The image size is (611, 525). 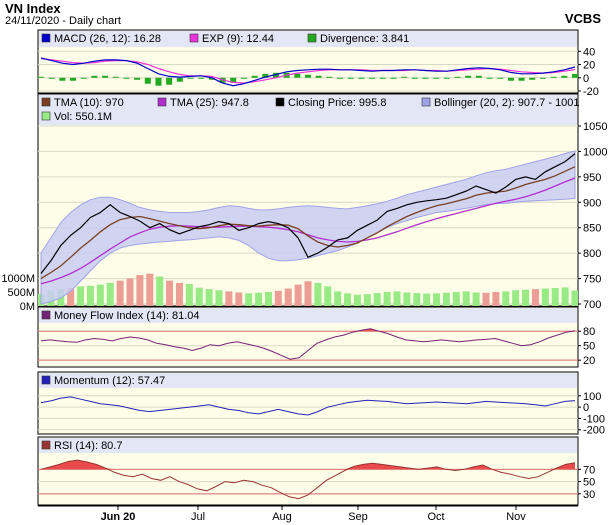 I want to click on volume-axis-label: 500M, so click(x=21, y=293).